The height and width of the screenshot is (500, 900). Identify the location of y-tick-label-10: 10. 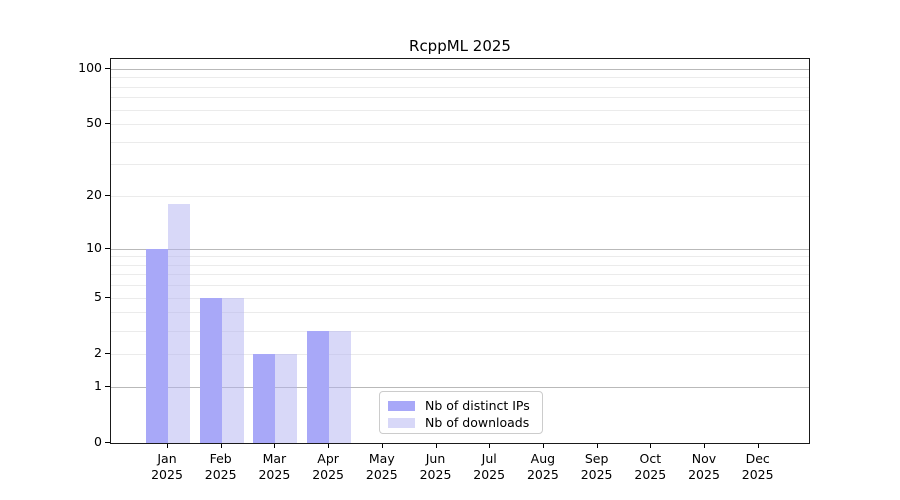
(94, 247).